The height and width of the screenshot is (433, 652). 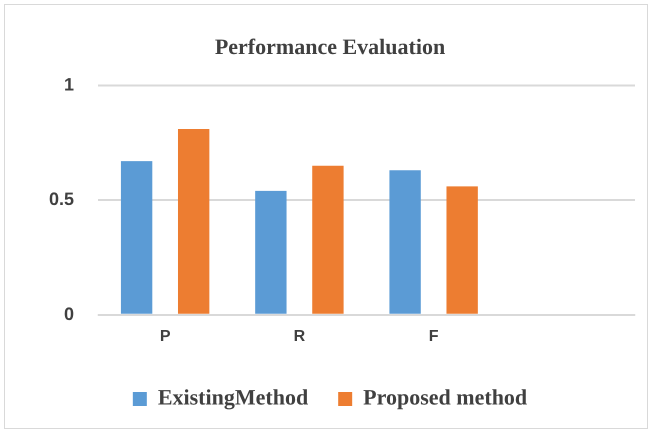 What do you see at coordinates (330, 46) in the screenshot?
I see `chart-title: Performance Evaluation` at bounding box center [330, 46].